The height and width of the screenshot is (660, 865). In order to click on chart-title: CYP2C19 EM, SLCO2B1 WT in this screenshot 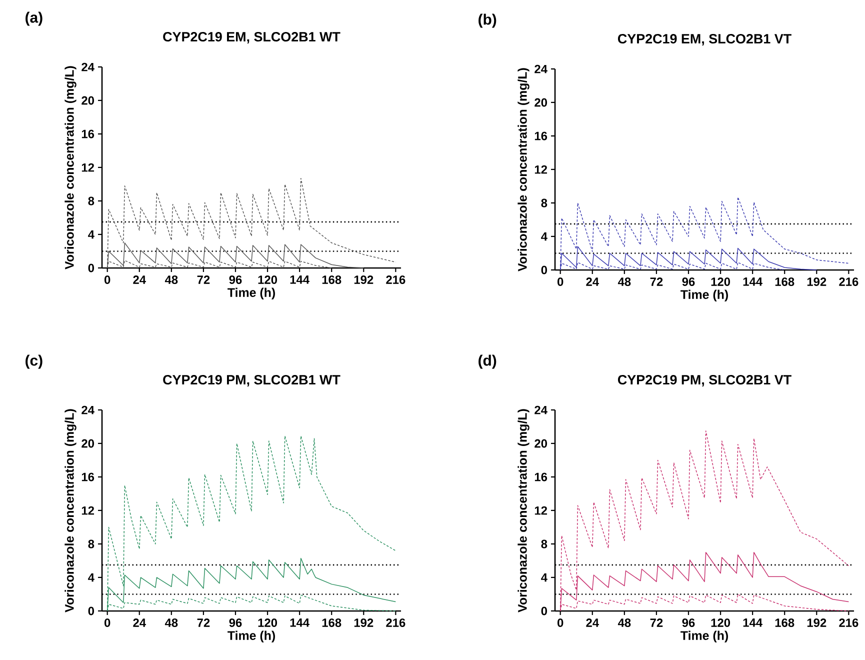, I will do `click(251, 38)`.